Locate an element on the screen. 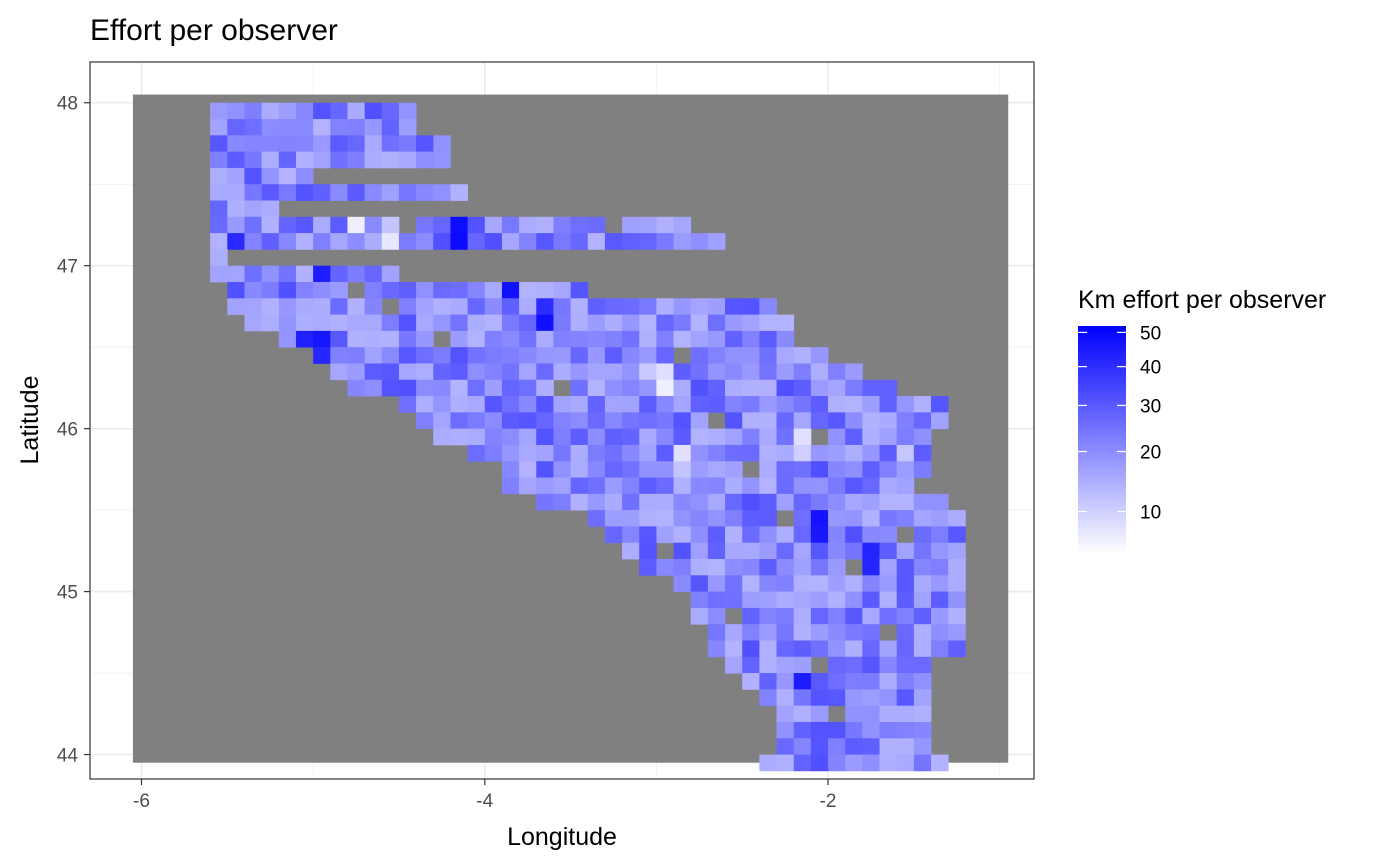 The image size is (1400, 866). y-tick-label: 46 is located at coordinates (67, 430).